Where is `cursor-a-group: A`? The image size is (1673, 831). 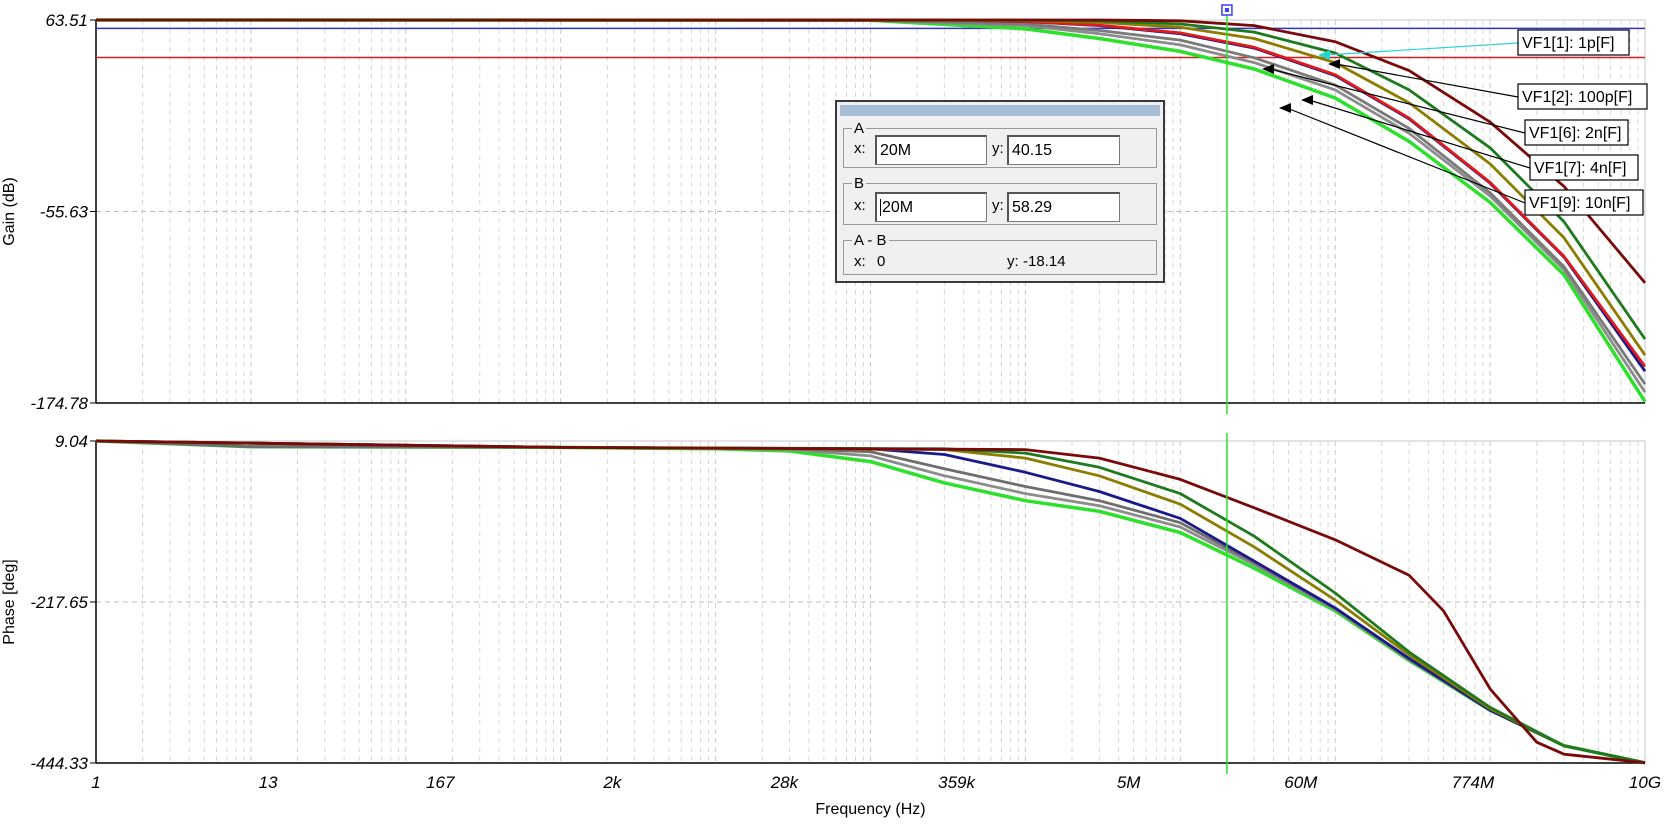 cursor-a-group: A is located at coordinates (1000, 144).